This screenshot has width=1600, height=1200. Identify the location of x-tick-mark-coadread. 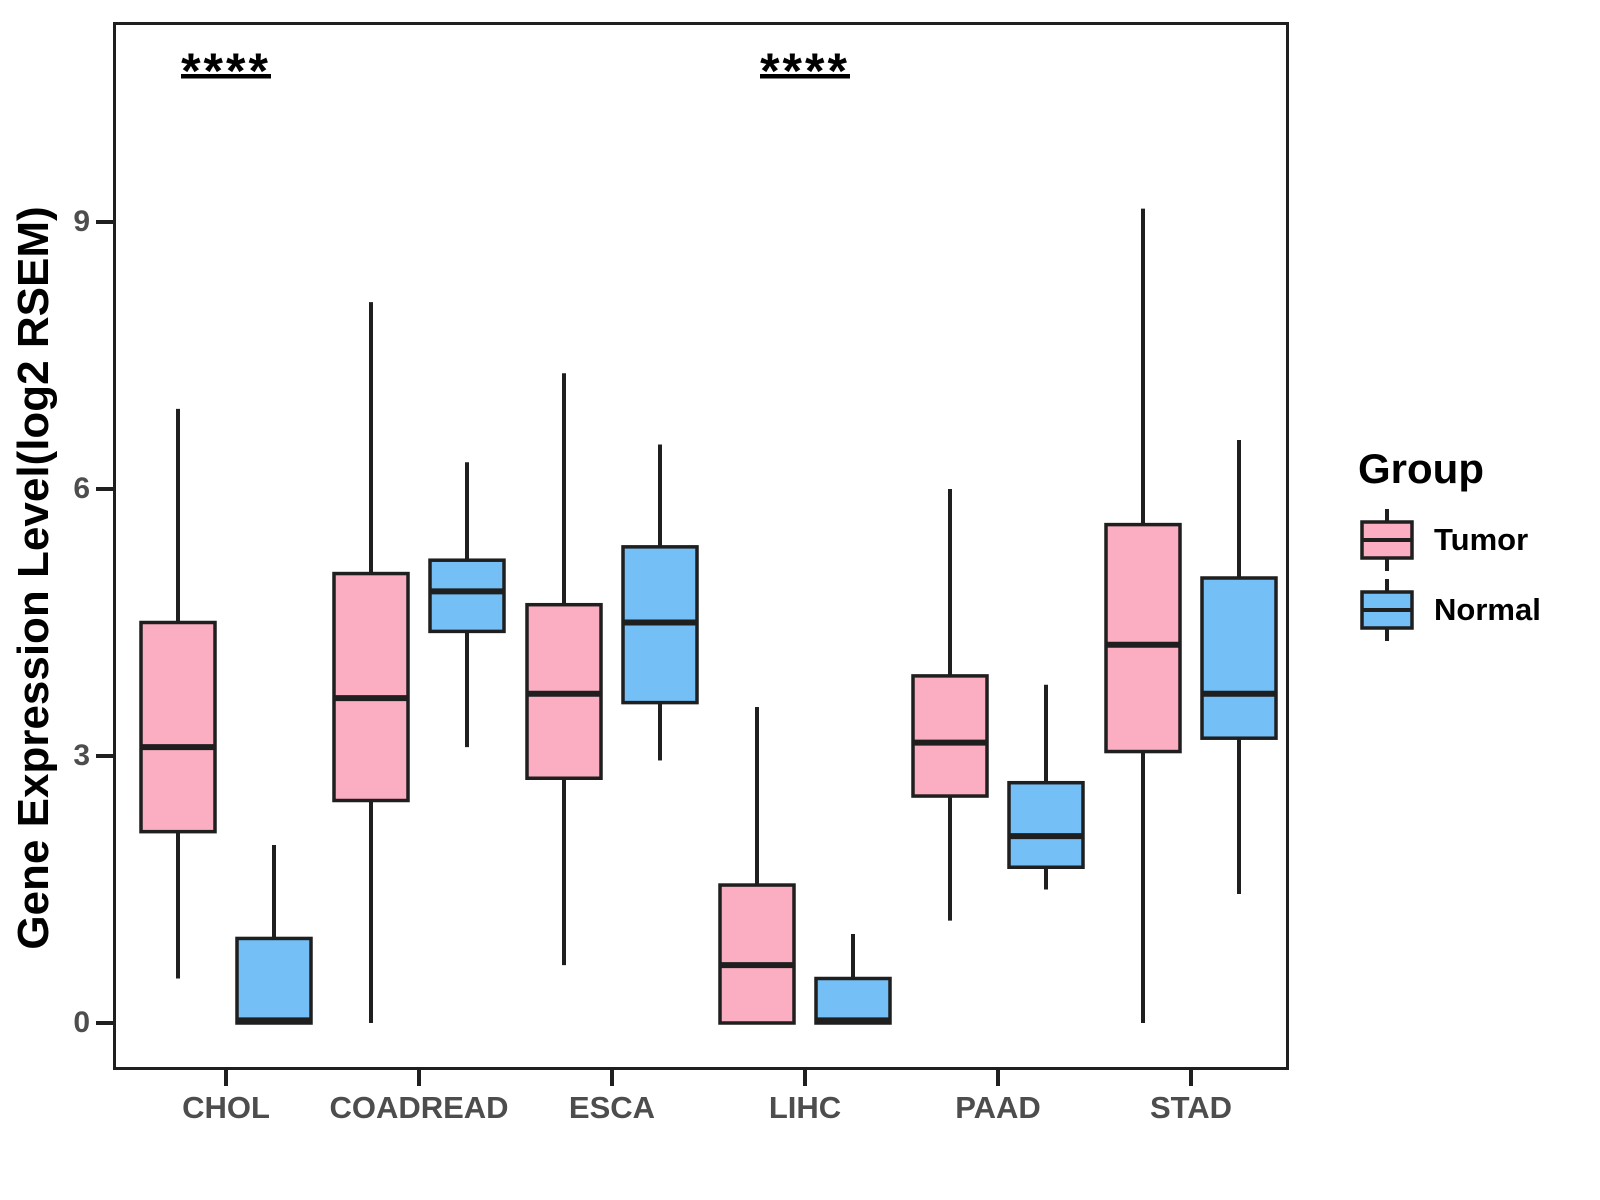
(419, 1078).